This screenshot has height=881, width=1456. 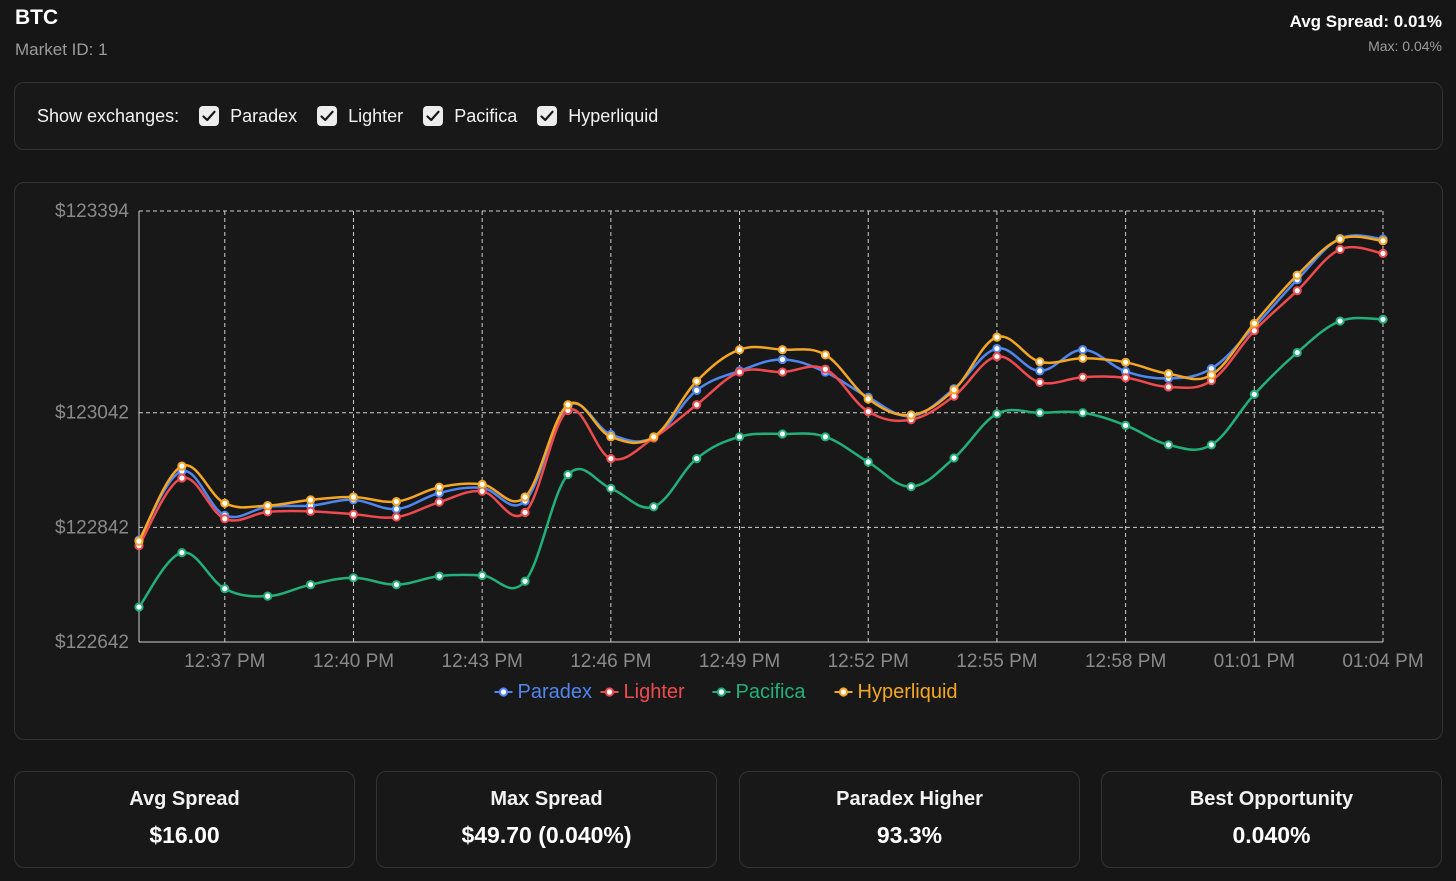 What do you see at coordinates (771, 692) in the screenshot?
I see `legend-label: Pacifica` at bounding box center [771, 692].